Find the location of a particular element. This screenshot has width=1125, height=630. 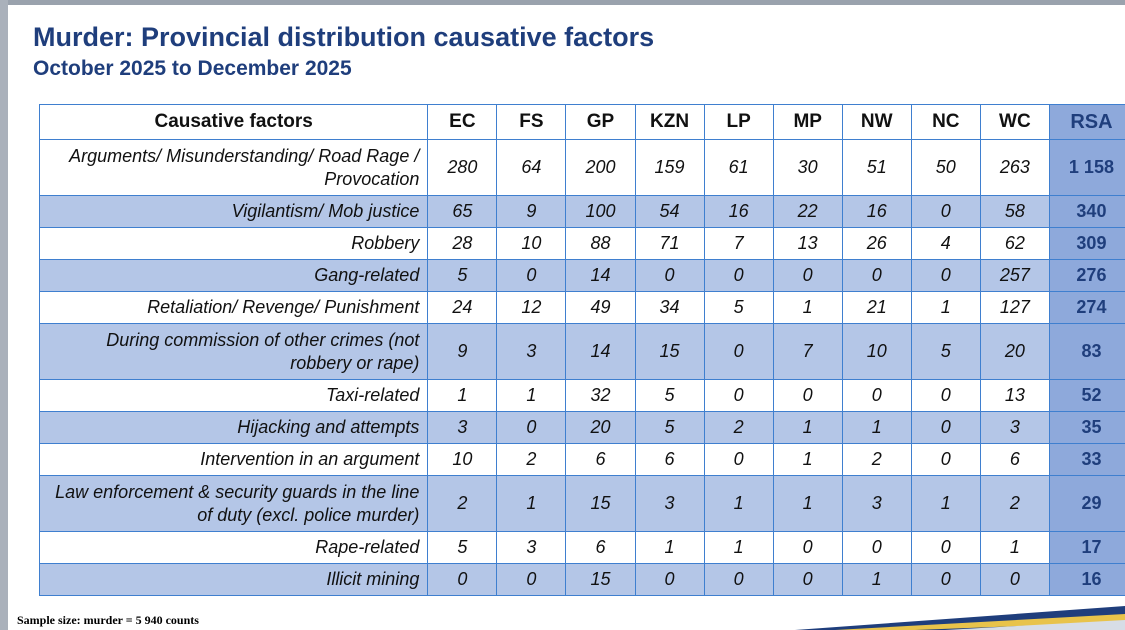

value-cell-nc: 5 is located at coordinates (945, 351).